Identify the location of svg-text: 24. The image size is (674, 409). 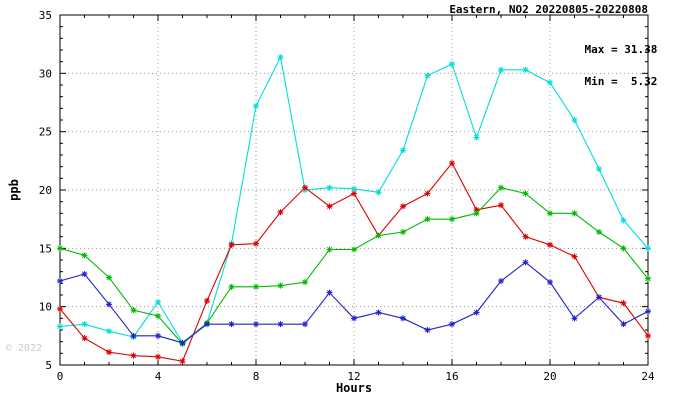
(648, 376).